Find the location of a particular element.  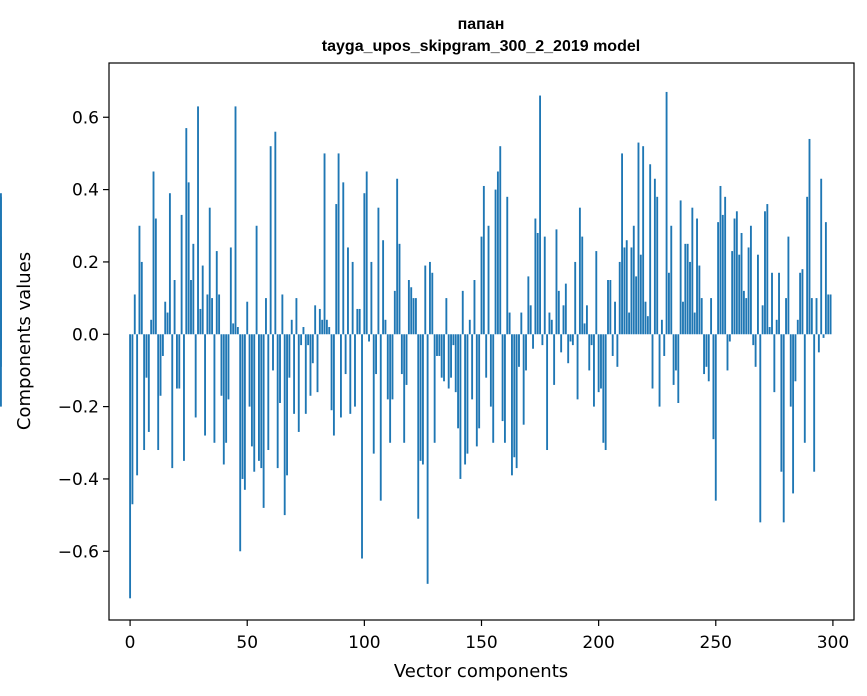

y-tick-label: −0.6 is located at coordinates (78, 552).